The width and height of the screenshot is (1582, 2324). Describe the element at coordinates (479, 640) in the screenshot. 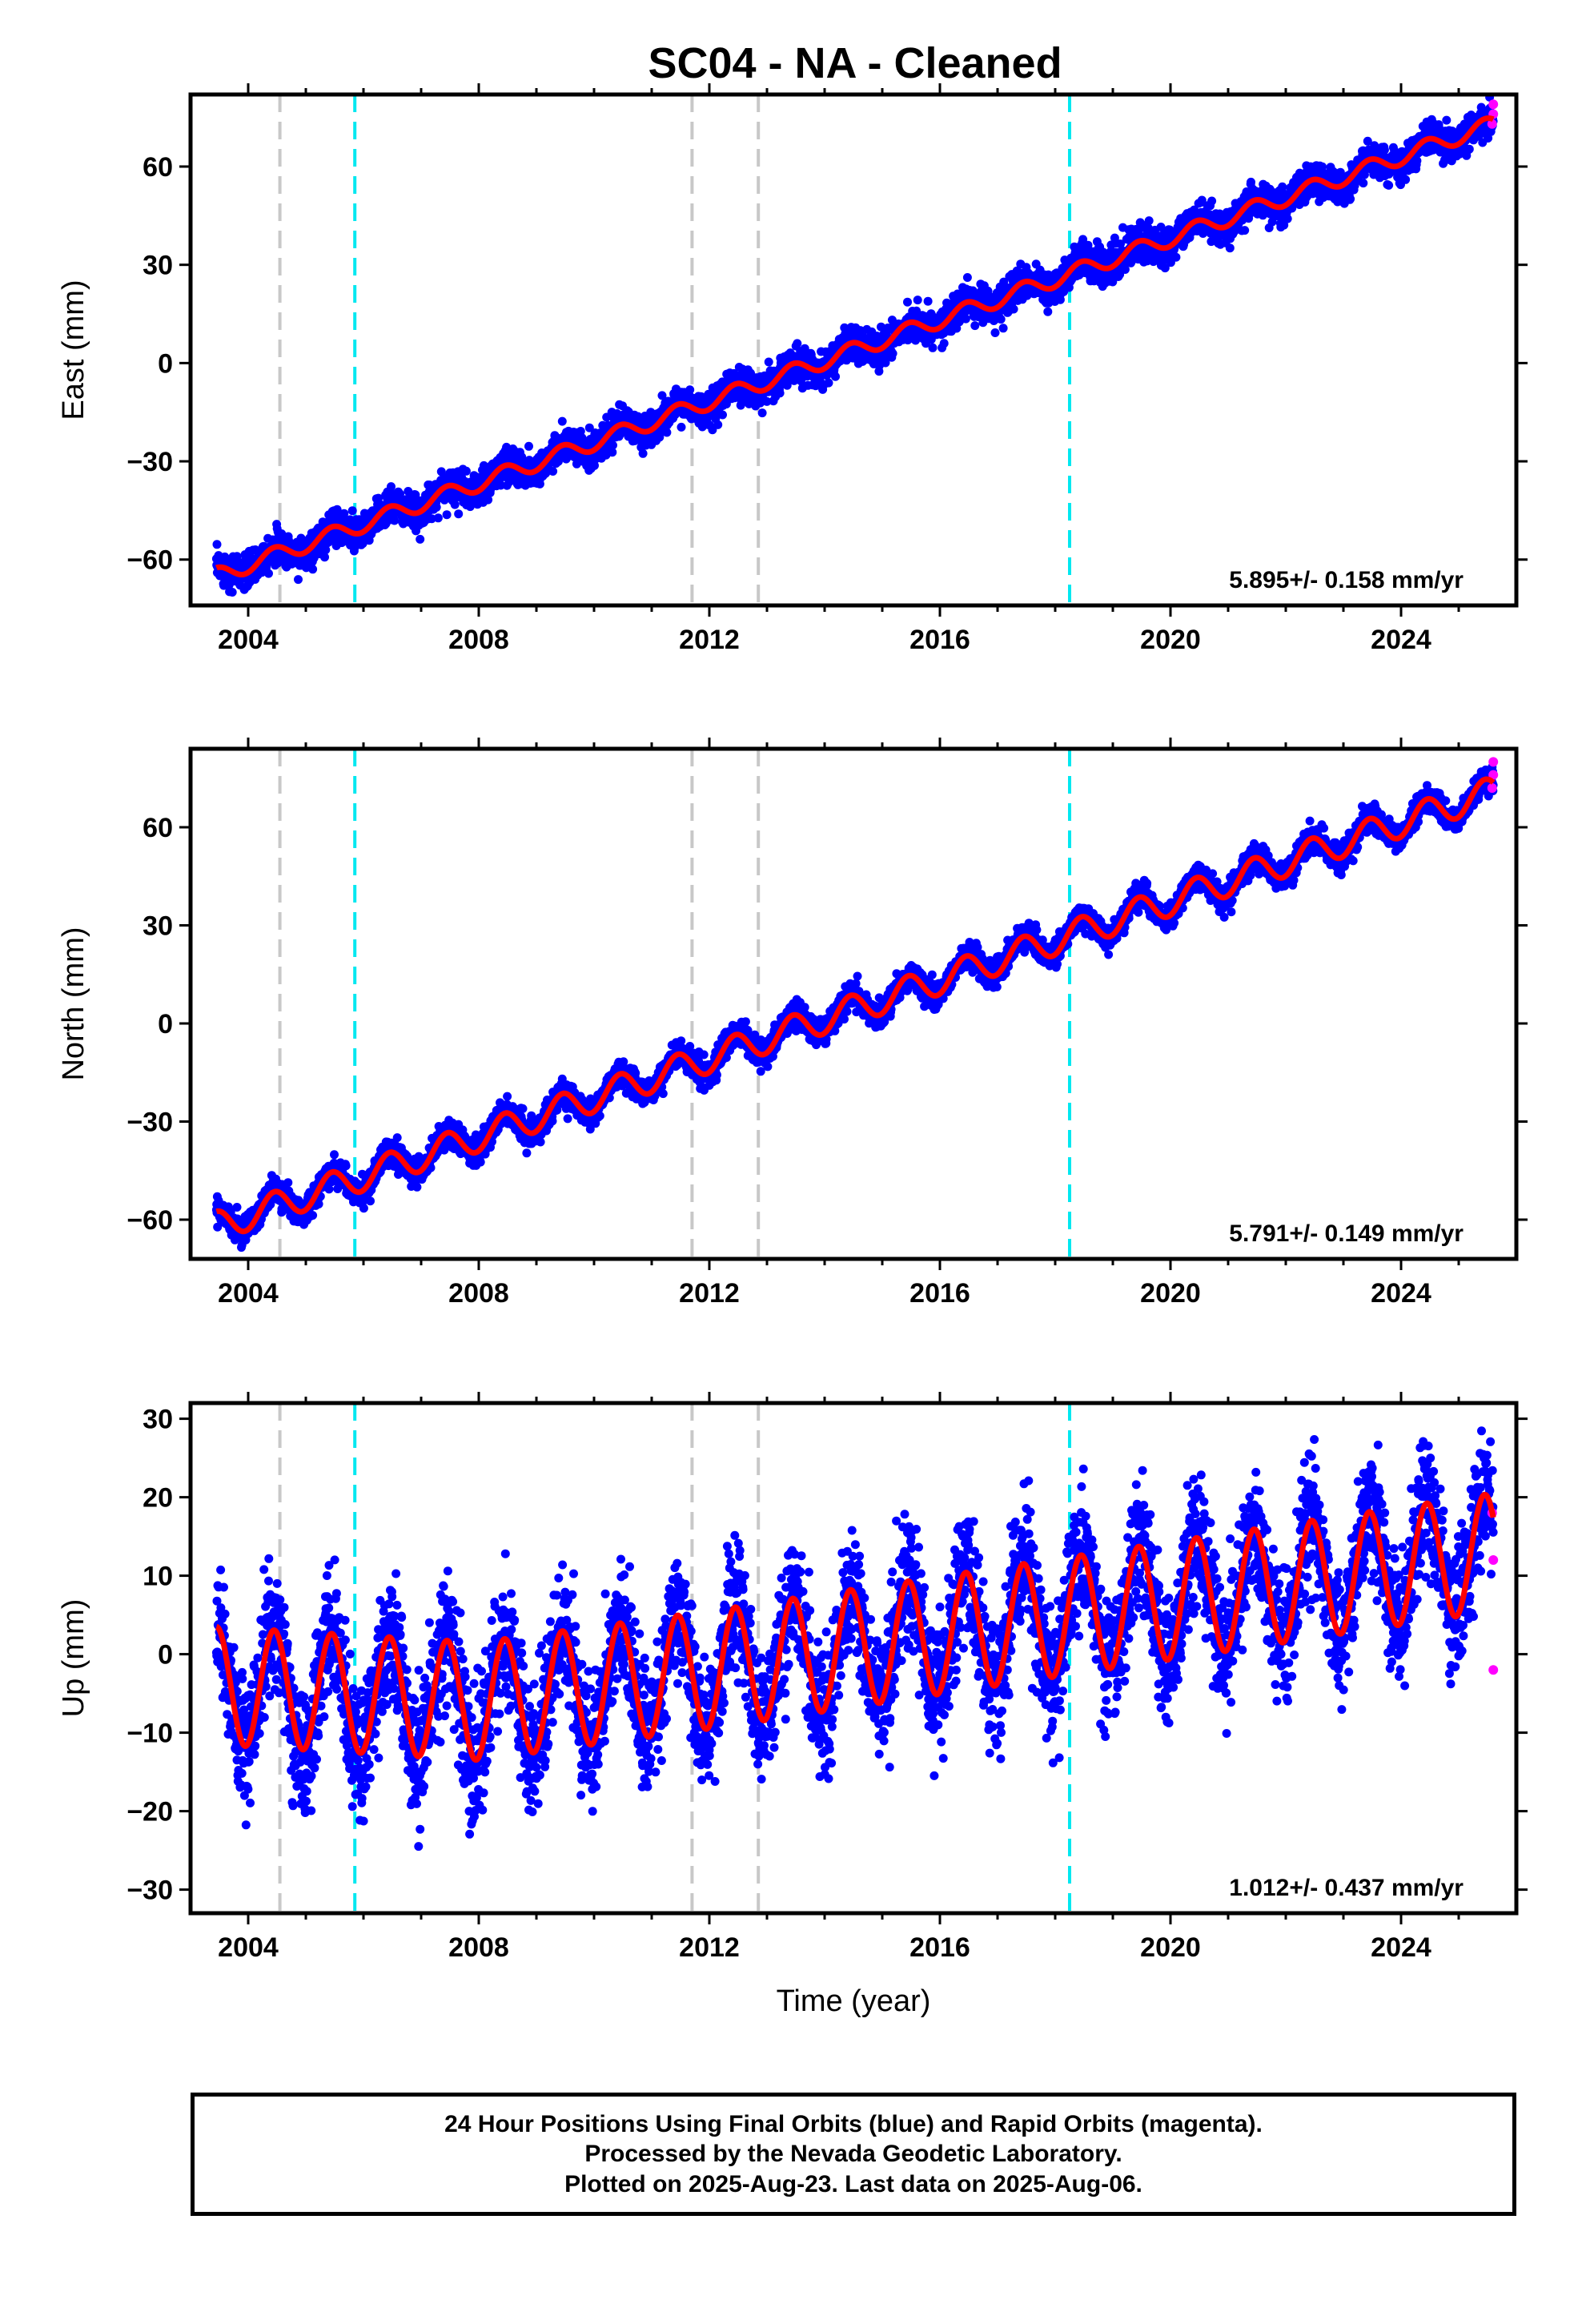

I see `x-tick-label: 2008` at that location.